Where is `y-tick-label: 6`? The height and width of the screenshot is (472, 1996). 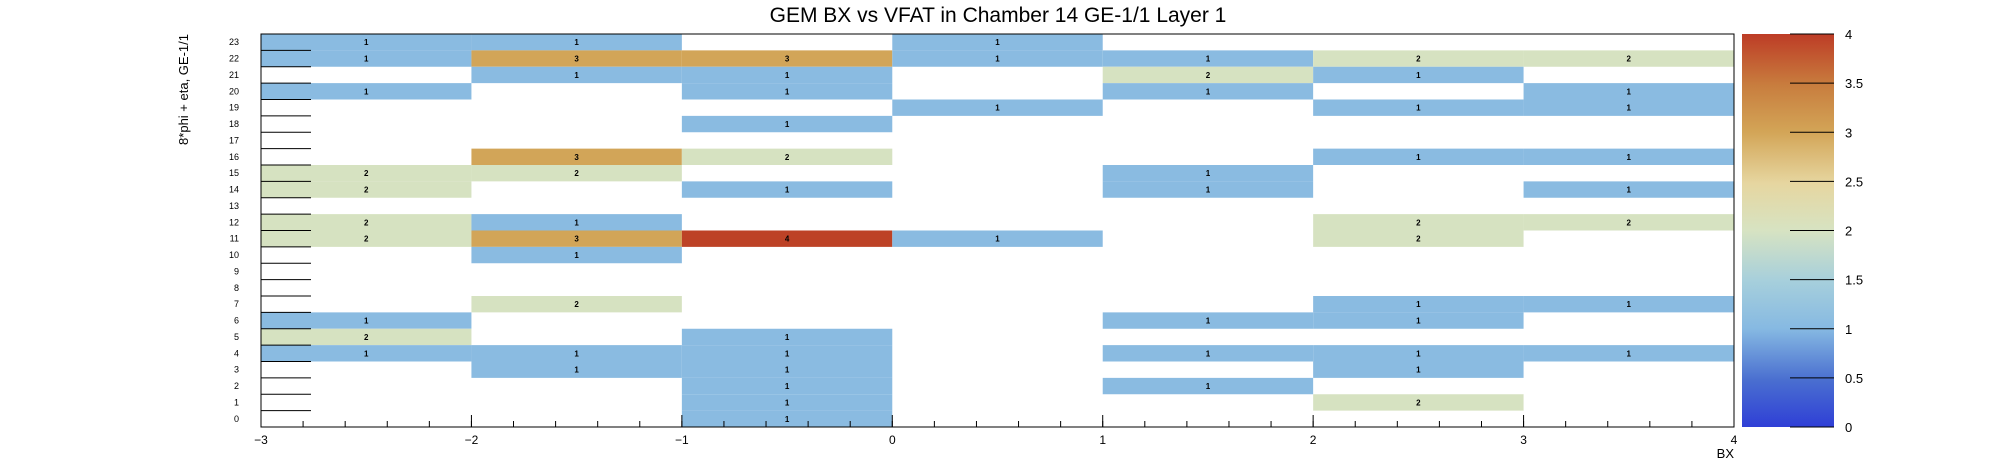 y-tick-label: 6 is located at coordinates (236, 321).